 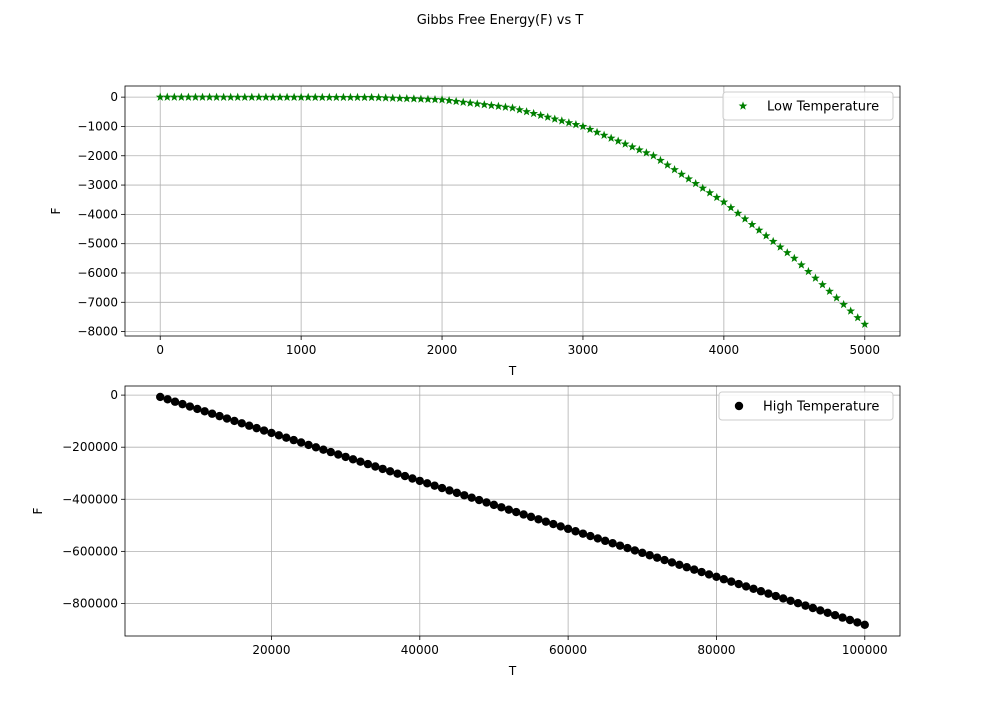 I want to click on x-tick-label: 4000, so click(x=724, y=350).